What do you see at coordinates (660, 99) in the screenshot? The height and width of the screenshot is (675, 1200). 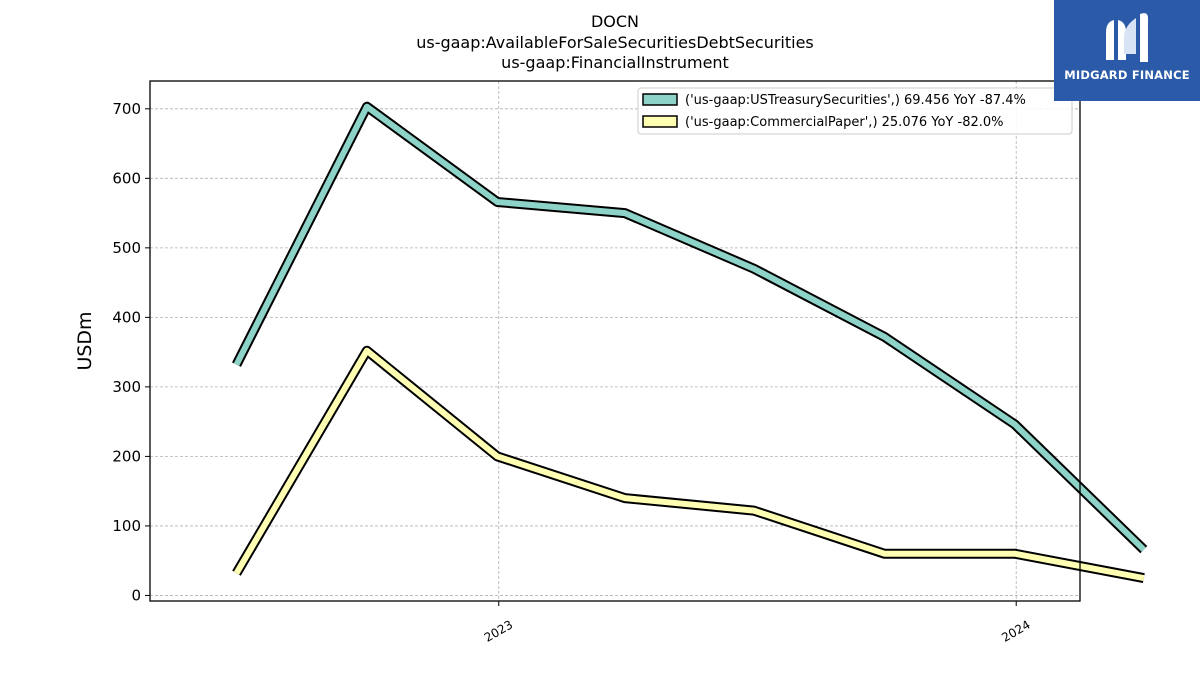 I see `legend-swatch-treasury` at bounding box center [660, 99].